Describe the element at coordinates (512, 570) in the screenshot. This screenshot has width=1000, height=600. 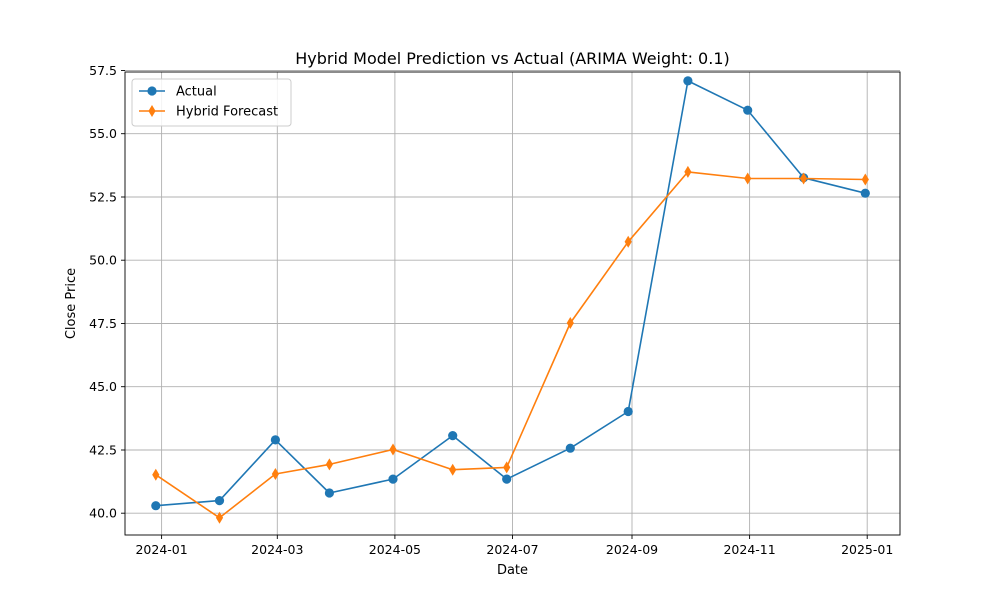
I see `x-axis-label: Date` at that location.